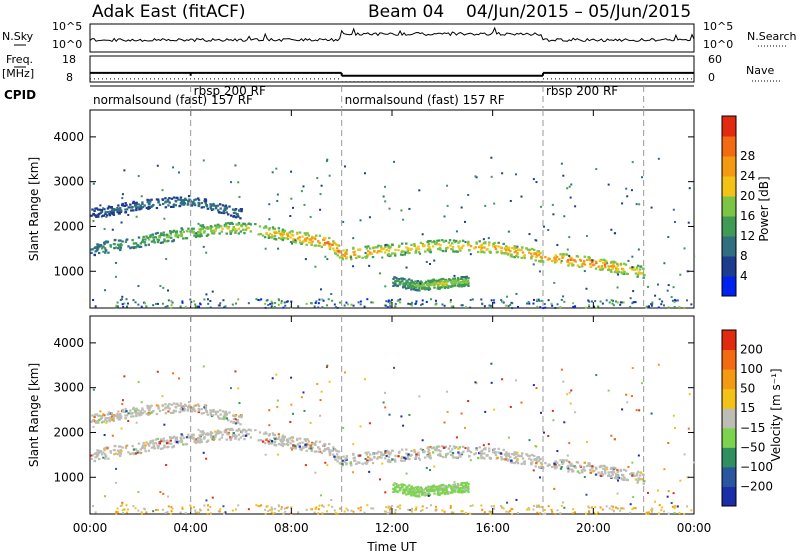 The image size is (800, 554). Describe the element at coordinates (729, 146) in the screenshot. I see `colorbar-segment` at that location.